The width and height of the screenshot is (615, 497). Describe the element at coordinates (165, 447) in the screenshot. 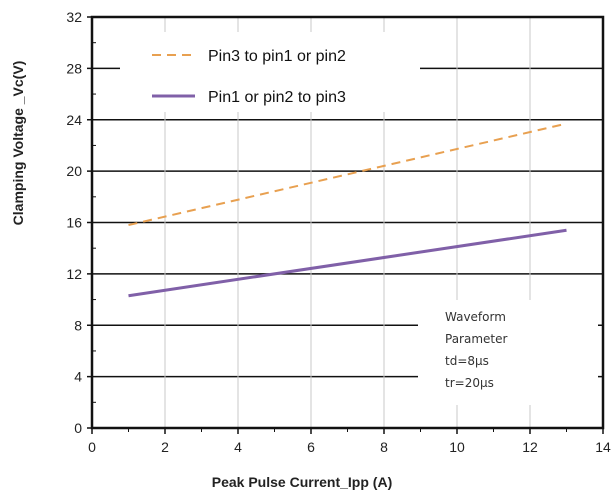

I see `x-tick-label: 2` at that location.